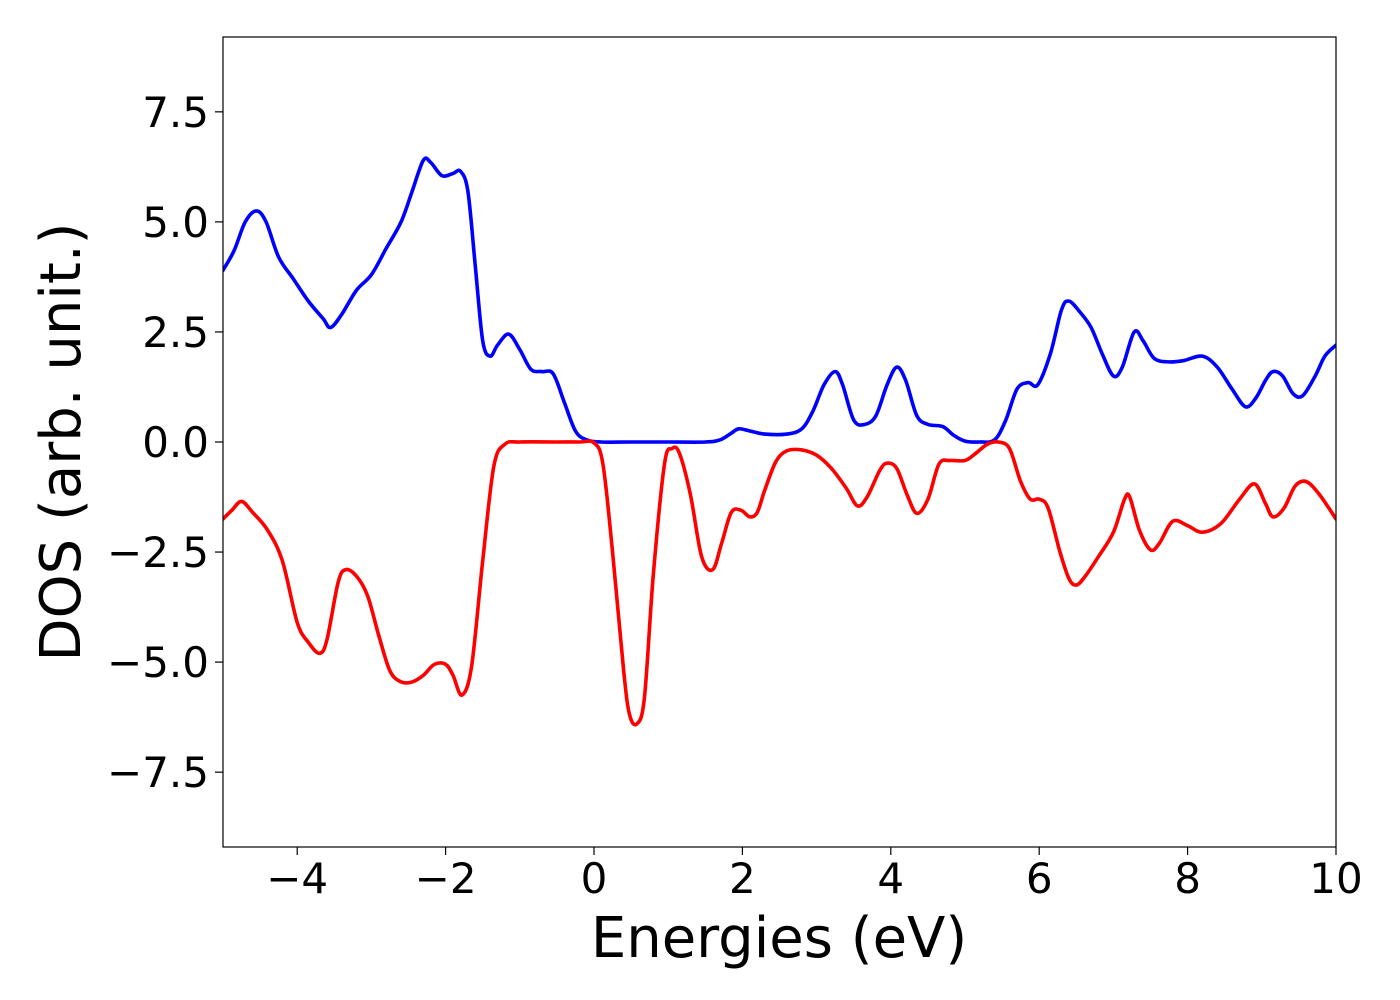  I want to click on y-tick-label: 5.0, so click(175, 222).